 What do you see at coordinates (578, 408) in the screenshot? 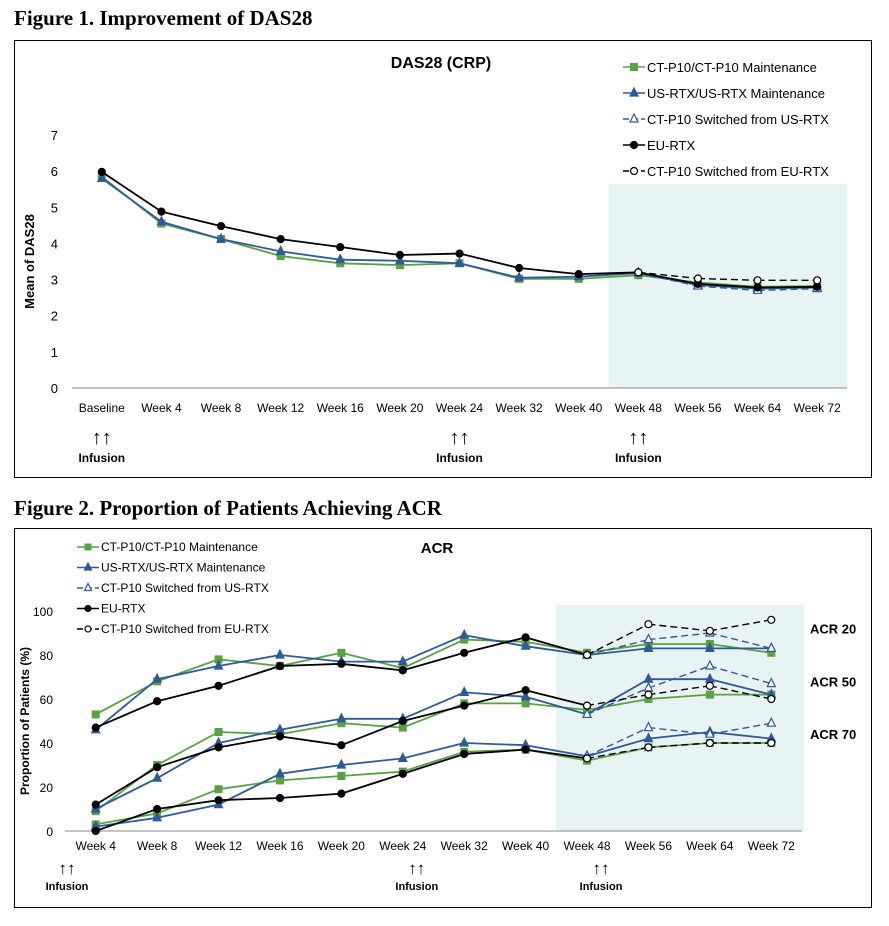
I see `x-tick-label: Week 40` at bounding box center [578, 408].